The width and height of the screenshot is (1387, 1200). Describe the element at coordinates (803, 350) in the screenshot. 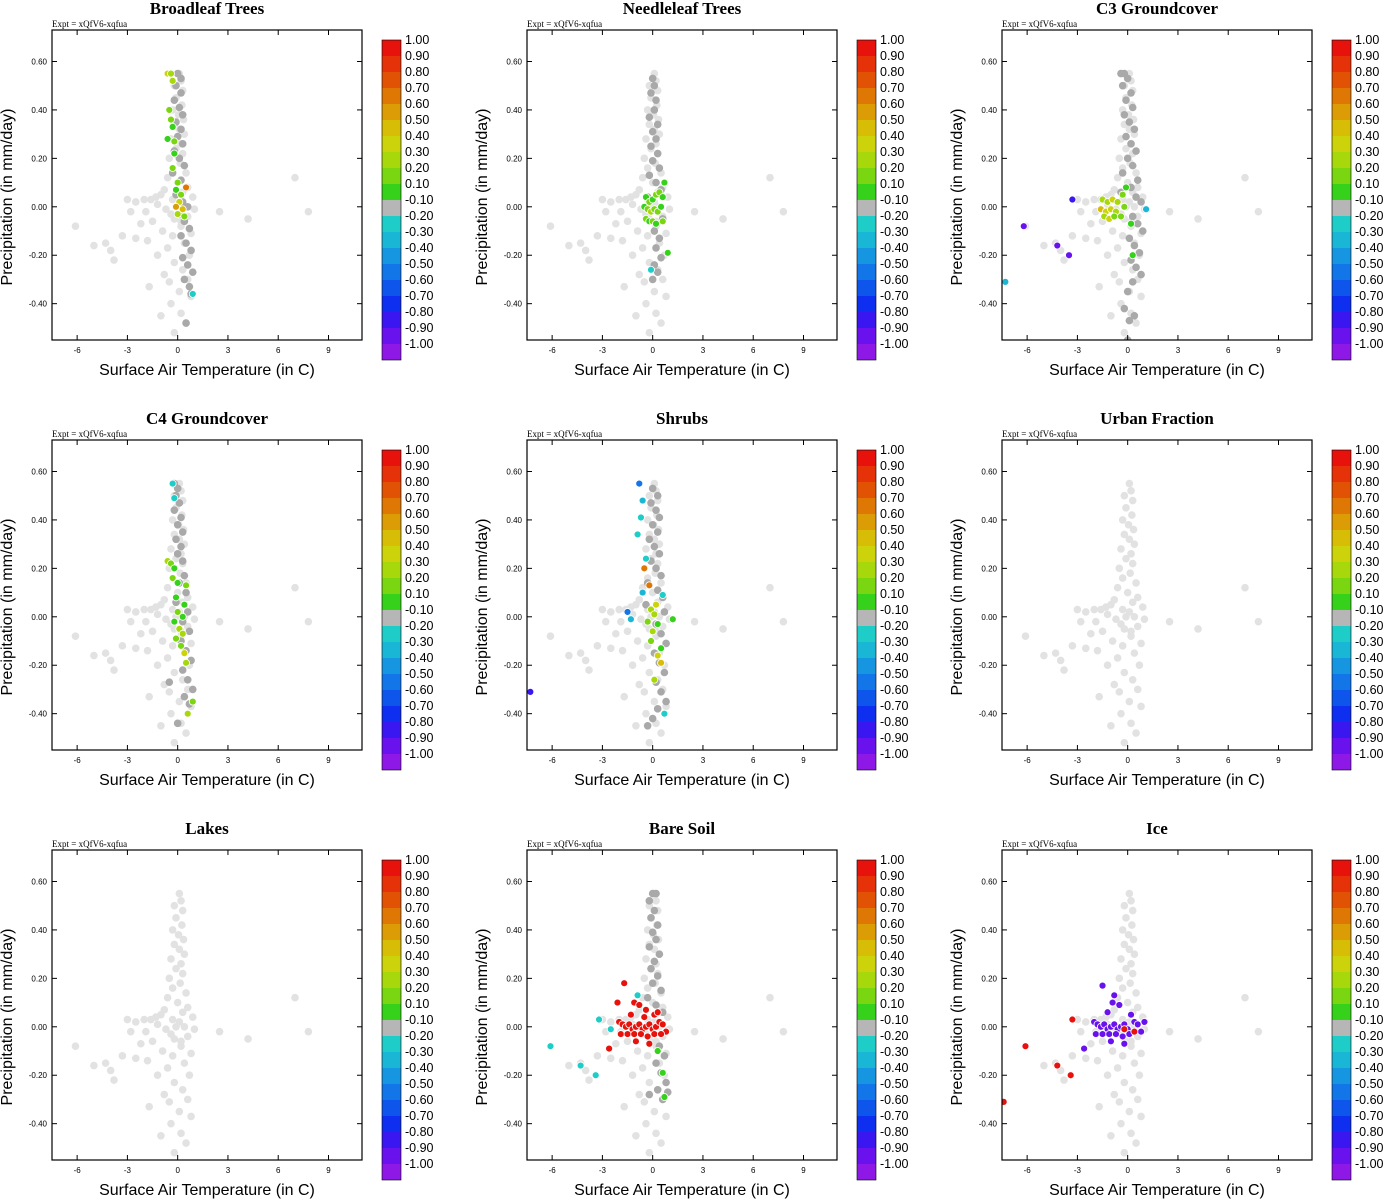

I see `x-tick-label: 9` at that location.